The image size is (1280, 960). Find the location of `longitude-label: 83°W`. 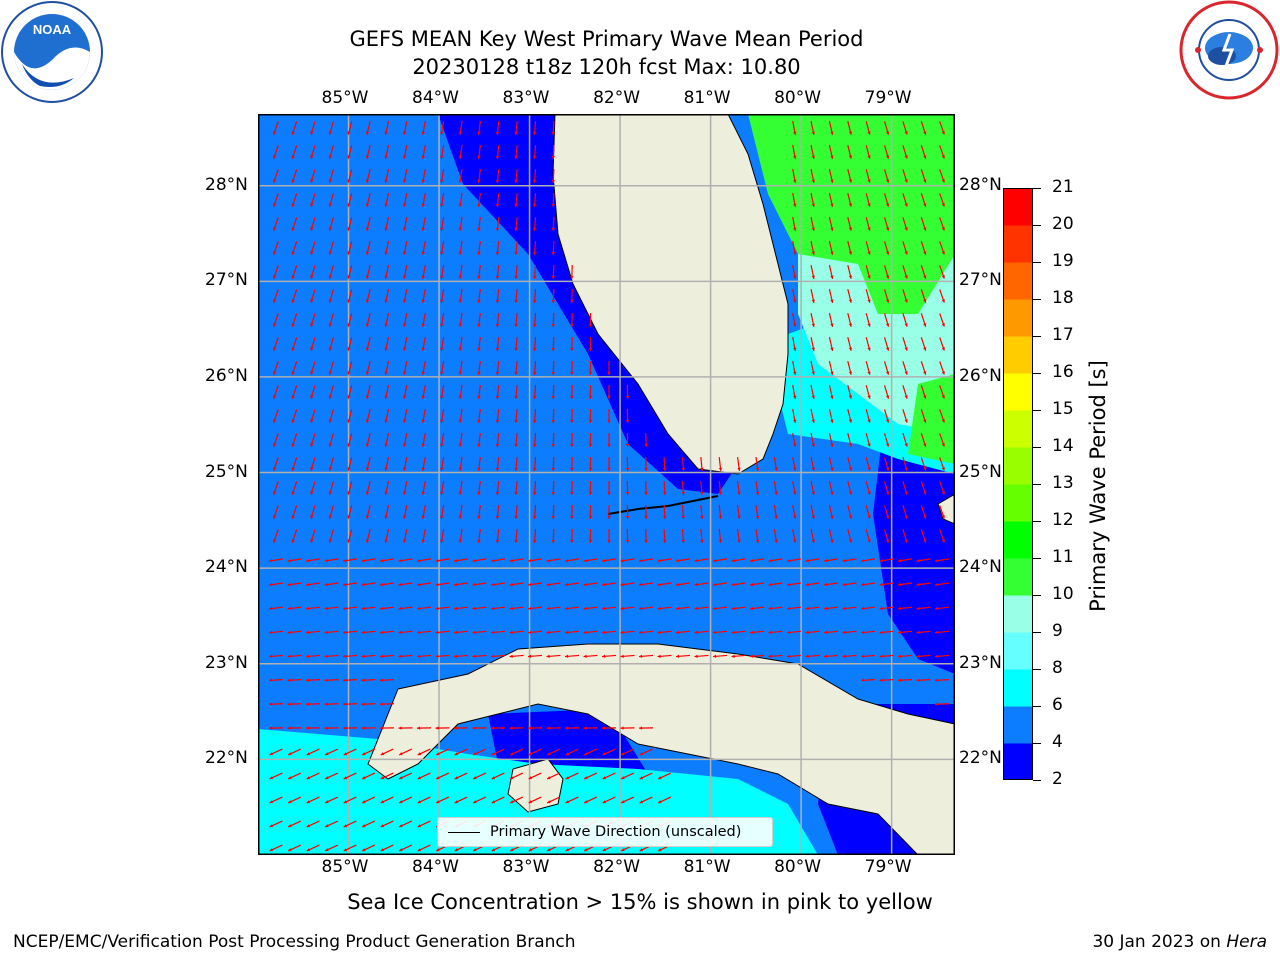

longitude-label: 83°W is located at coordinates (526, 98).